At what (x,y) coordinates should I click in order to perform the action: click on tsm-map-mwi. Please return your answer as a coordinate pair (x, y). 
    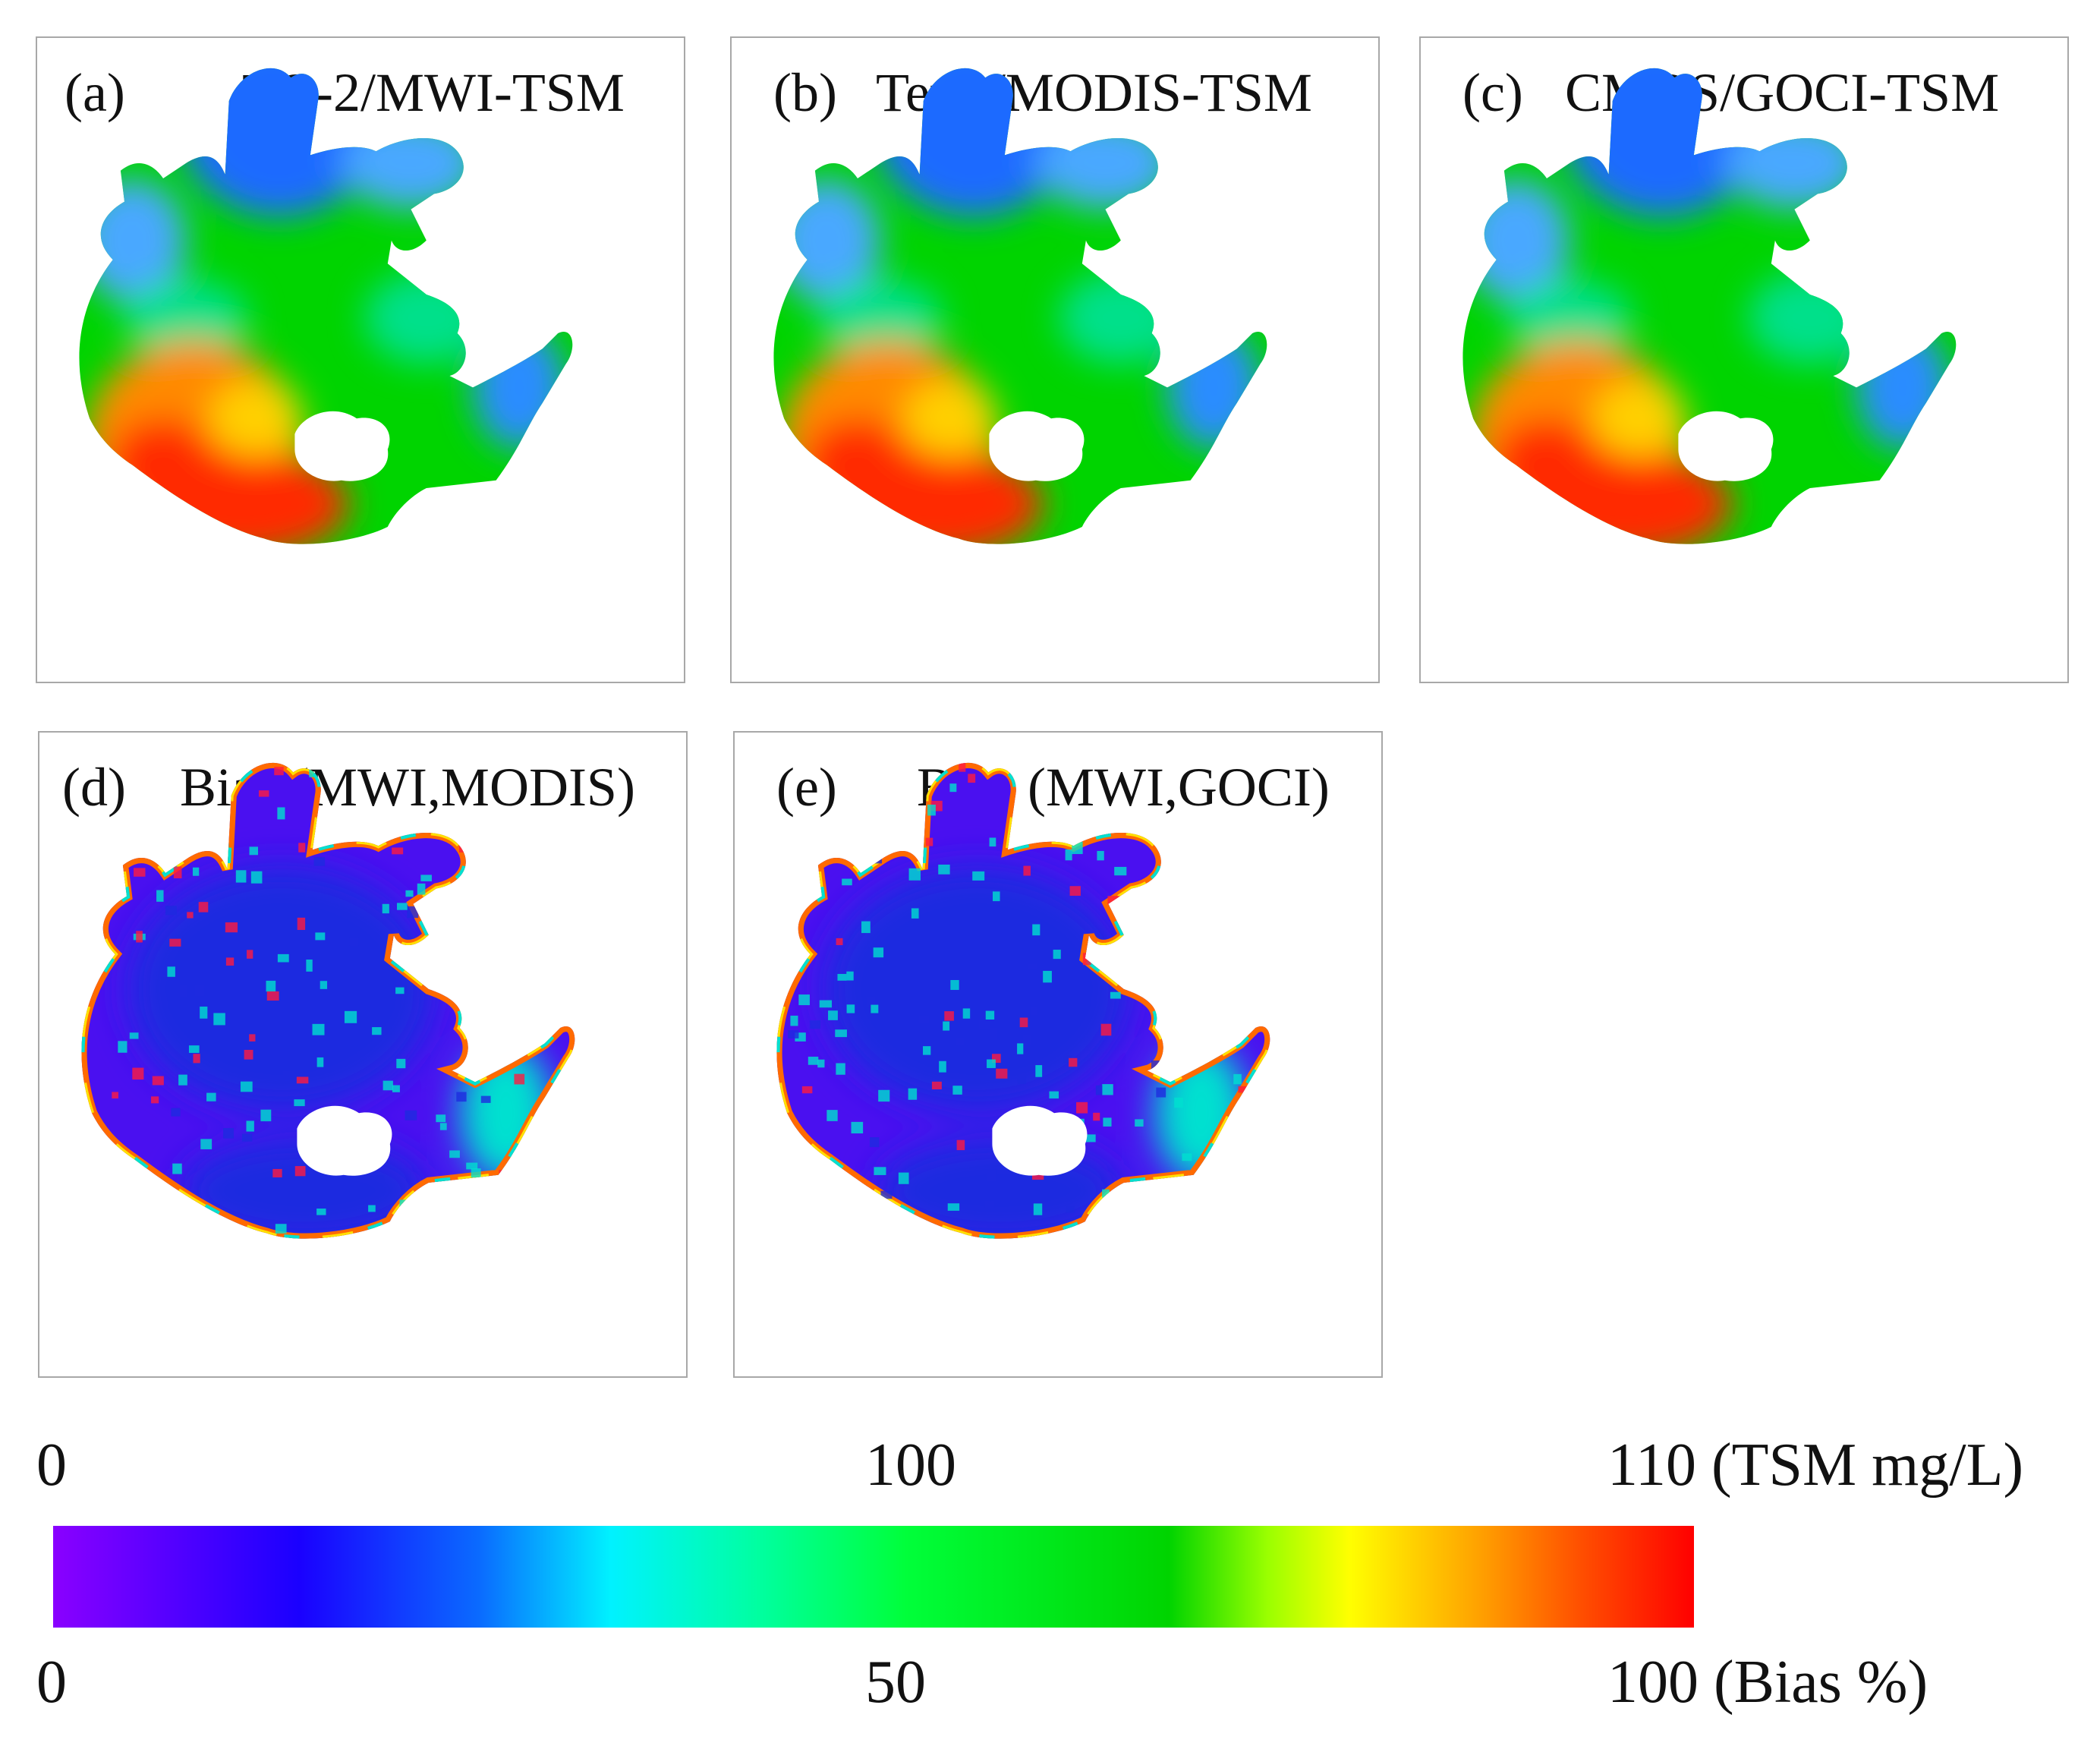
    Looking at the image, I should click on (326, 306).